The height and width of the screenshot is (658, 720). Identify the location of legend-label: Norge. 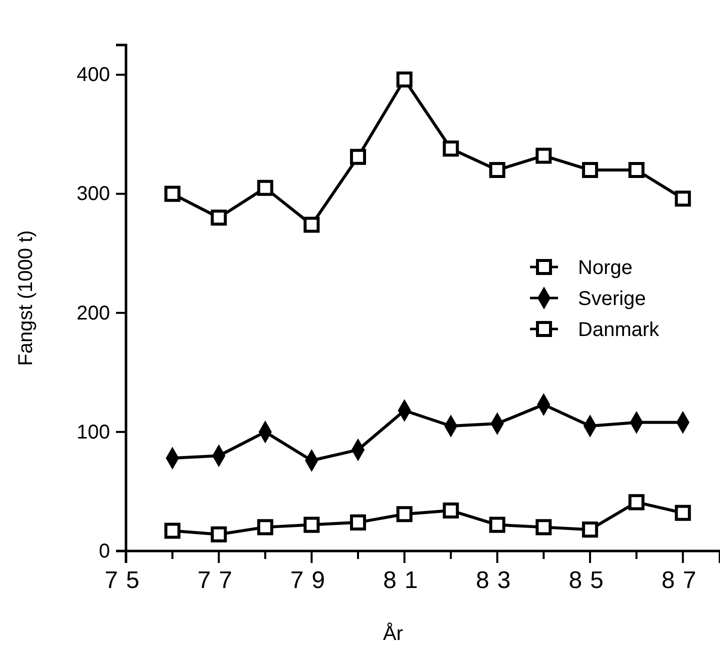
(605, 268).